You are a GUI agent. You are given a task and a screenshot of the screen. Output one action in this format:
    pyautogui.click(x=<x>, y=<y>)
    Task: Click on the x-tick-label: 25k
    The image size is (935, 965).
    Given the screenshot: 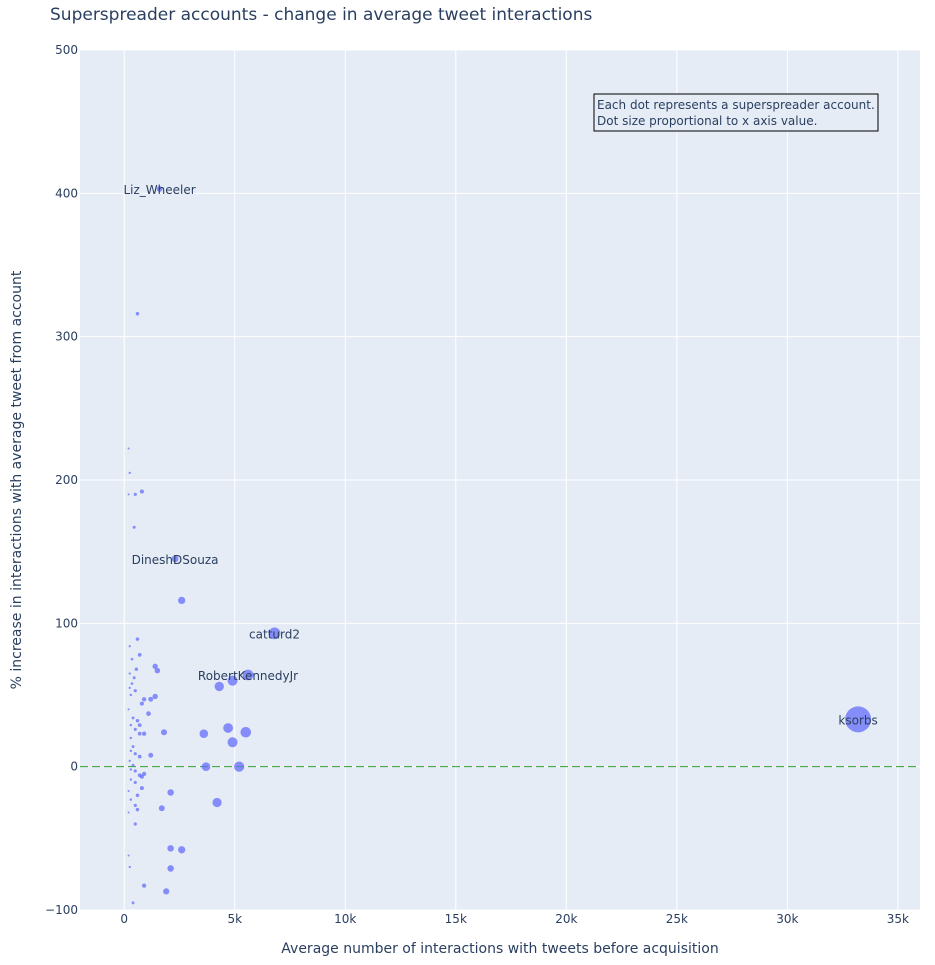 What is the action you would take?
    pyautogui.click(x=677, y=919)
    